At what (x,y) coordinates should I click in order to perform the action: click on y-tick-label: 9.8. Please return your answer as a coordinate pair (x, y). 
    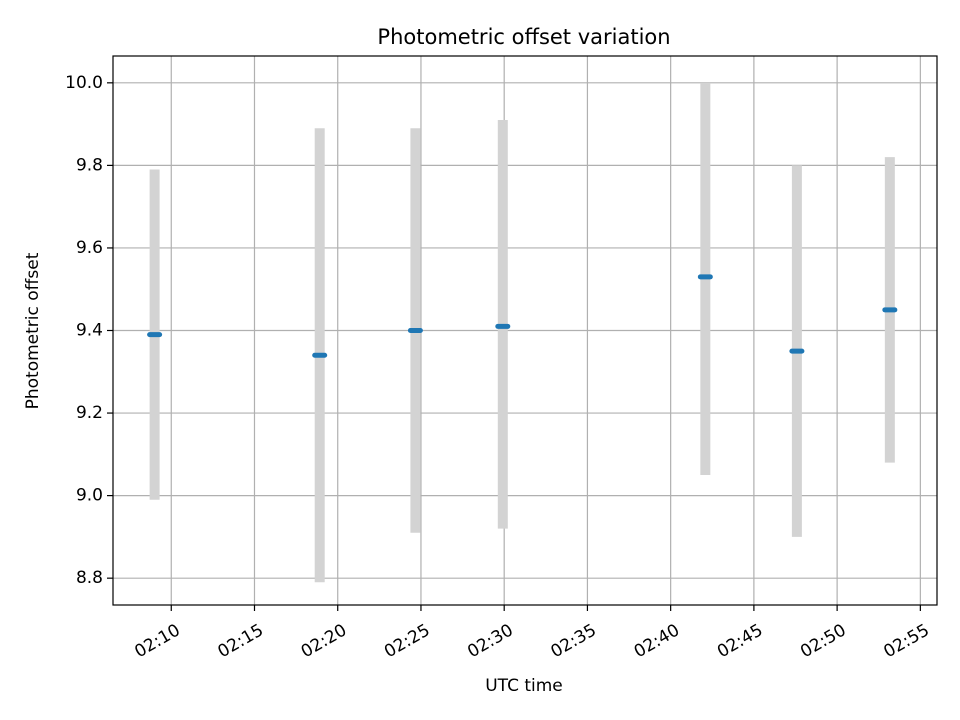
    Looking at the image, I should click on (89, 165).